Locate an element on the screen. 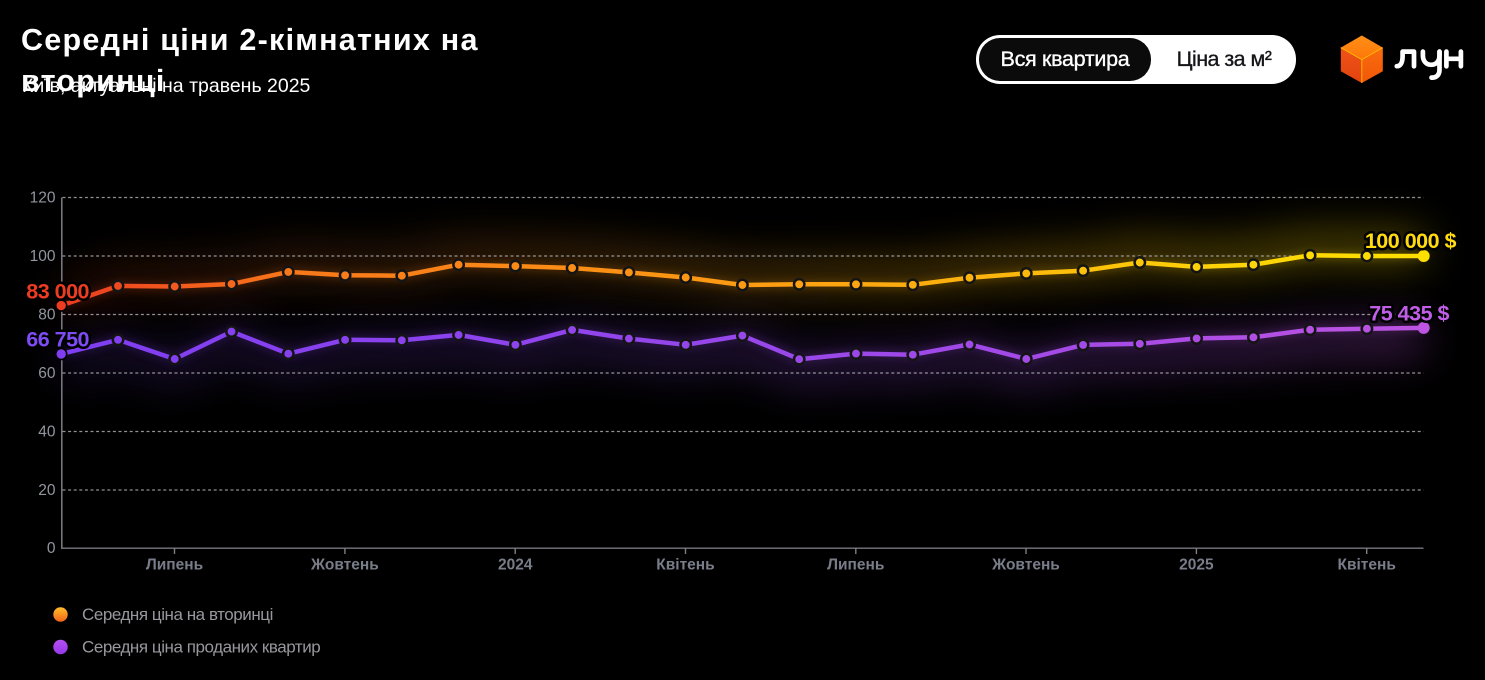 This screenshot has height=680, width=1485. svg-text: 100 000 $ is located at coordinates (1411, 241).